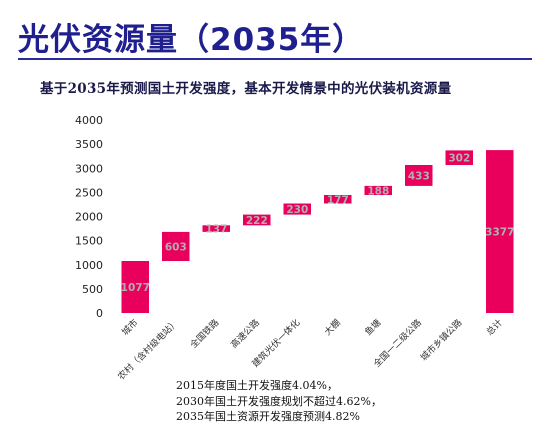 Image resolution: width=550 pixels, height=432 pixels. I want to click on y-tick-label: 4000, so click(89, 120).